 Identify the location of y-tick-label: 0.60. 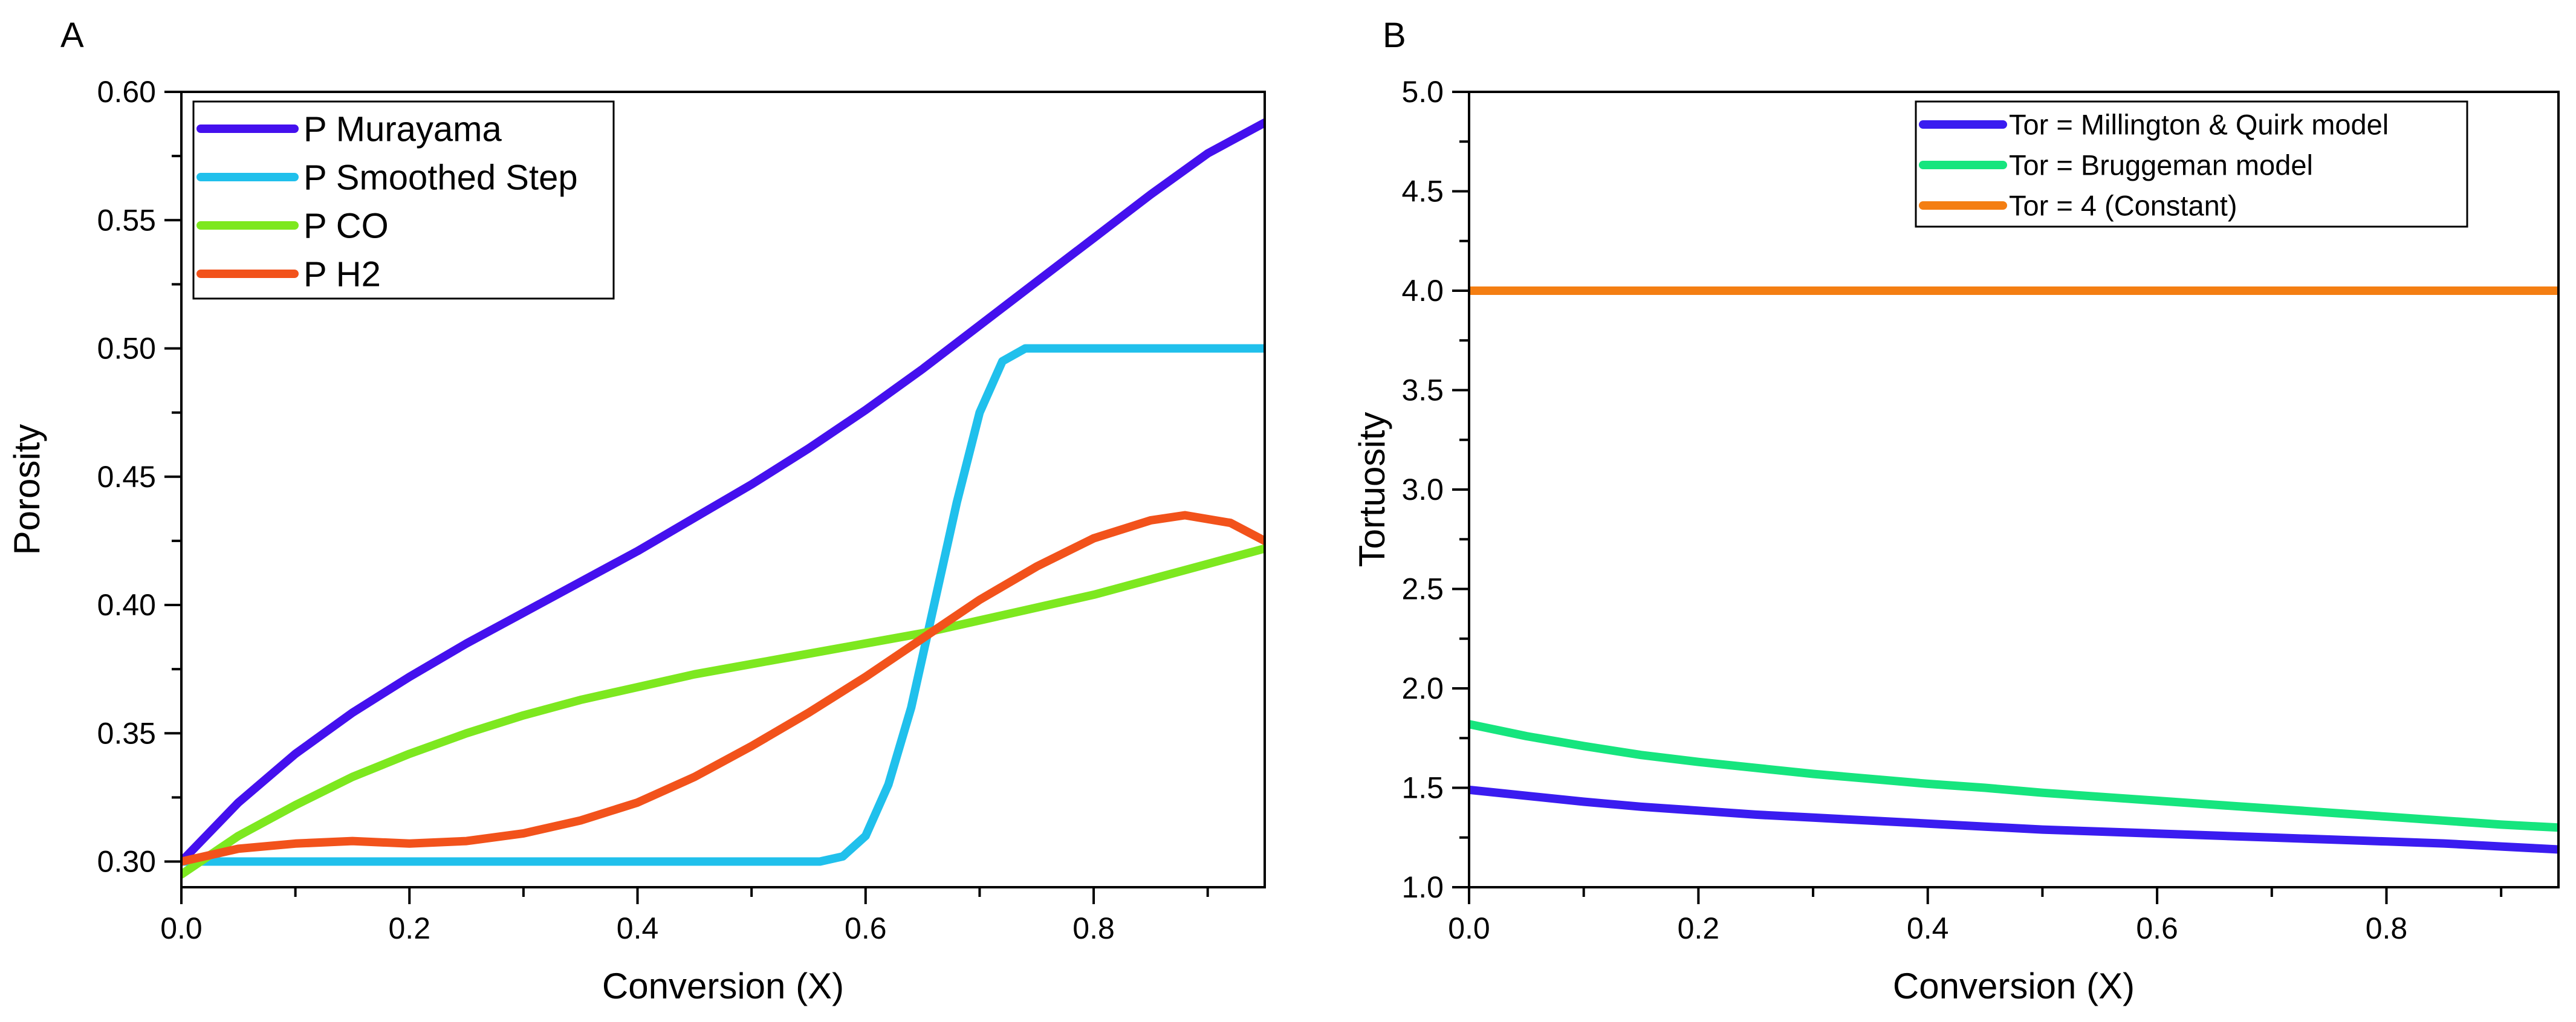
(127, 92).